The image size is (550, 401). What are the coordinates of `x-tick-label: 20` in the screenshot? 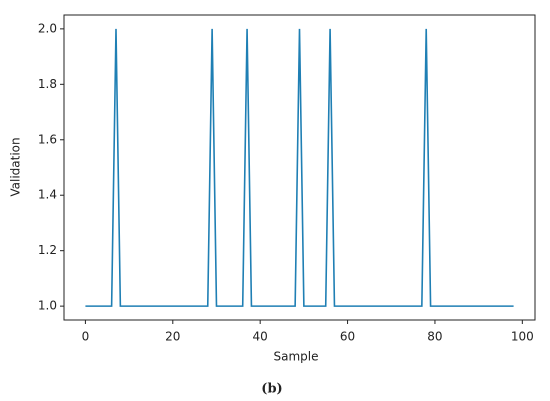 It's located at (172, 337).